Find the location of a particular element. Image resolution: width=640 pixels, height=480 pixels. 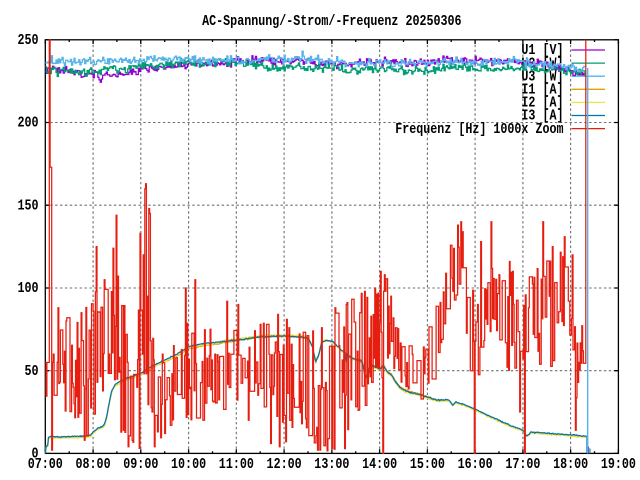

svg-text: 19:00 is located at coordinates (618, 464).